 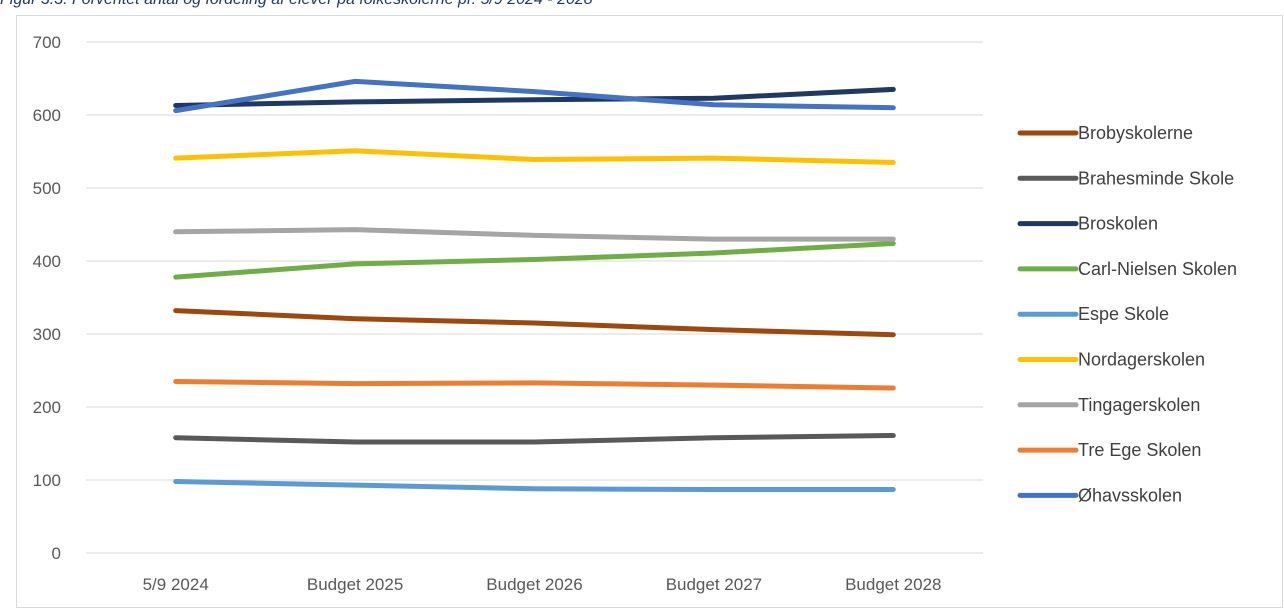 I want to click on series-line-carl-nielsen-skolen, so click(x=534, y=260).